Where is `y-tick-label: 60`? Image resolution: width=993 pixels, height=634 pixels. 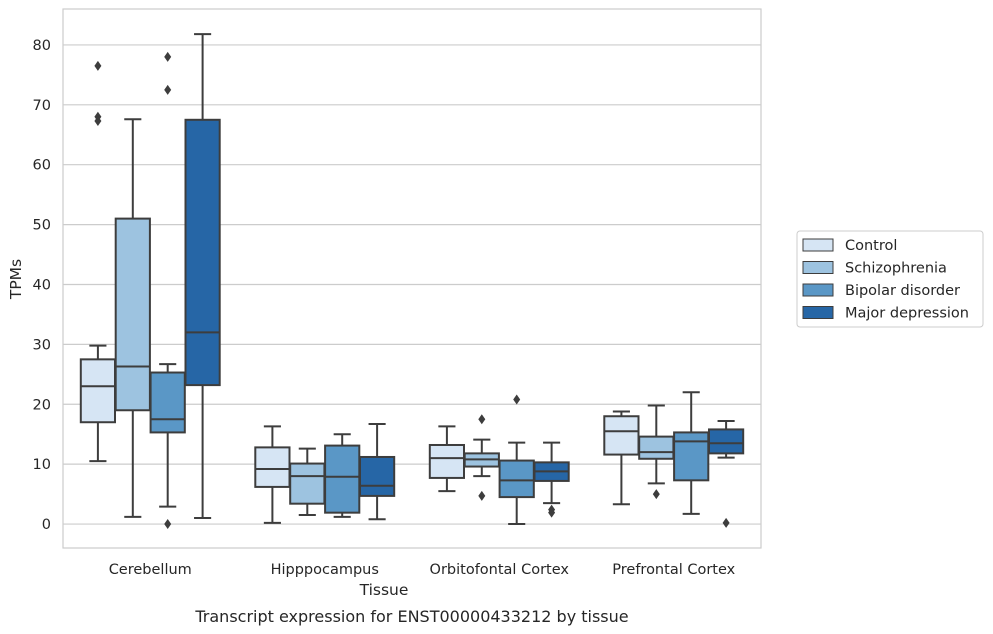 y-tick-label: 60 is located at coordinates (42, 166).